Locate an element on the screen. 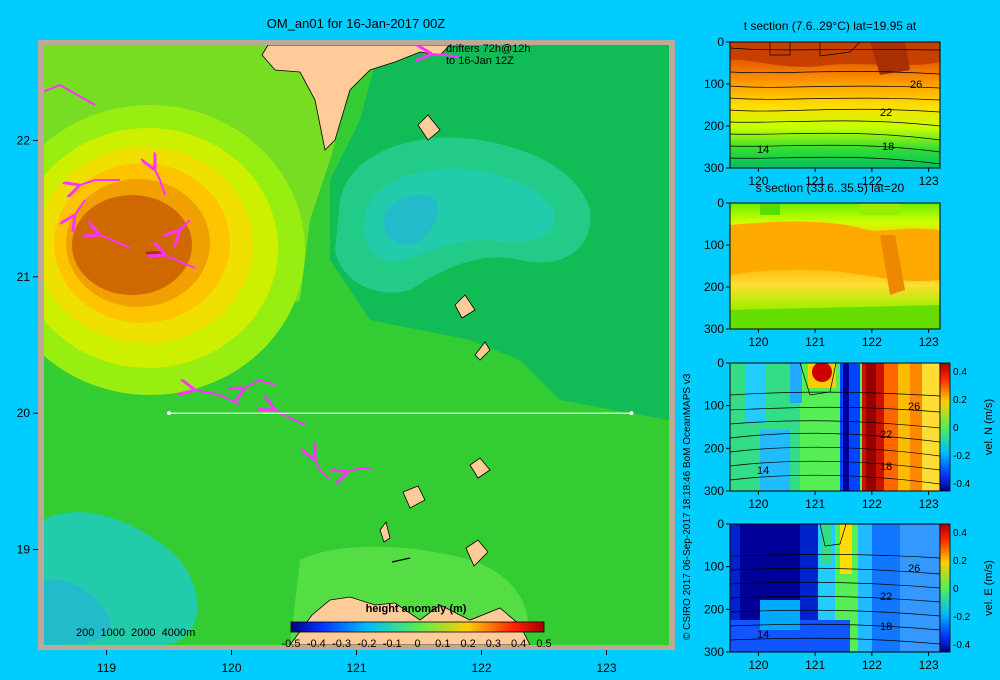 The image size is (1000, 680). map-y-tick-label: 19 is located at coordinates (24, 550).